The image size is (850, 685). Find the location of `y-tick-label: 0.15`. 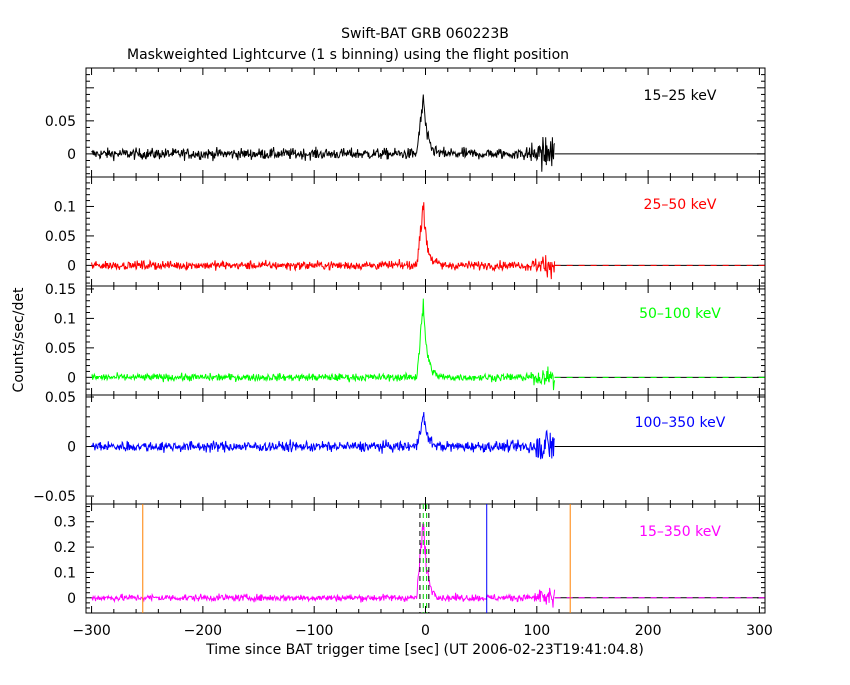

y-tick-label: 0.15 is located at coordinates (60, 290).